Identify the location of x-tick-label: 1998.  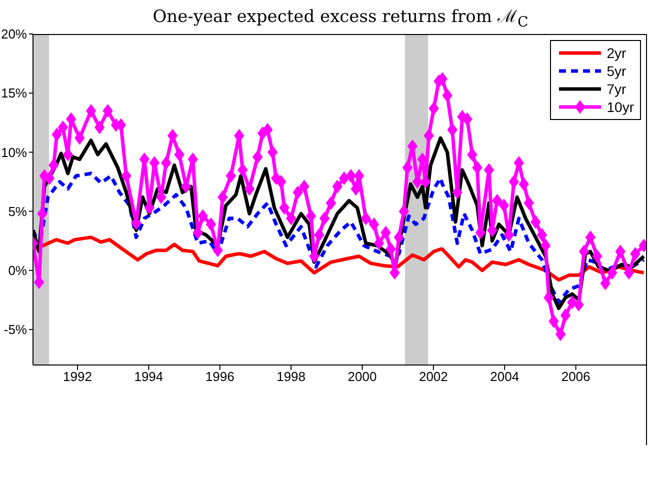
(291, 376).